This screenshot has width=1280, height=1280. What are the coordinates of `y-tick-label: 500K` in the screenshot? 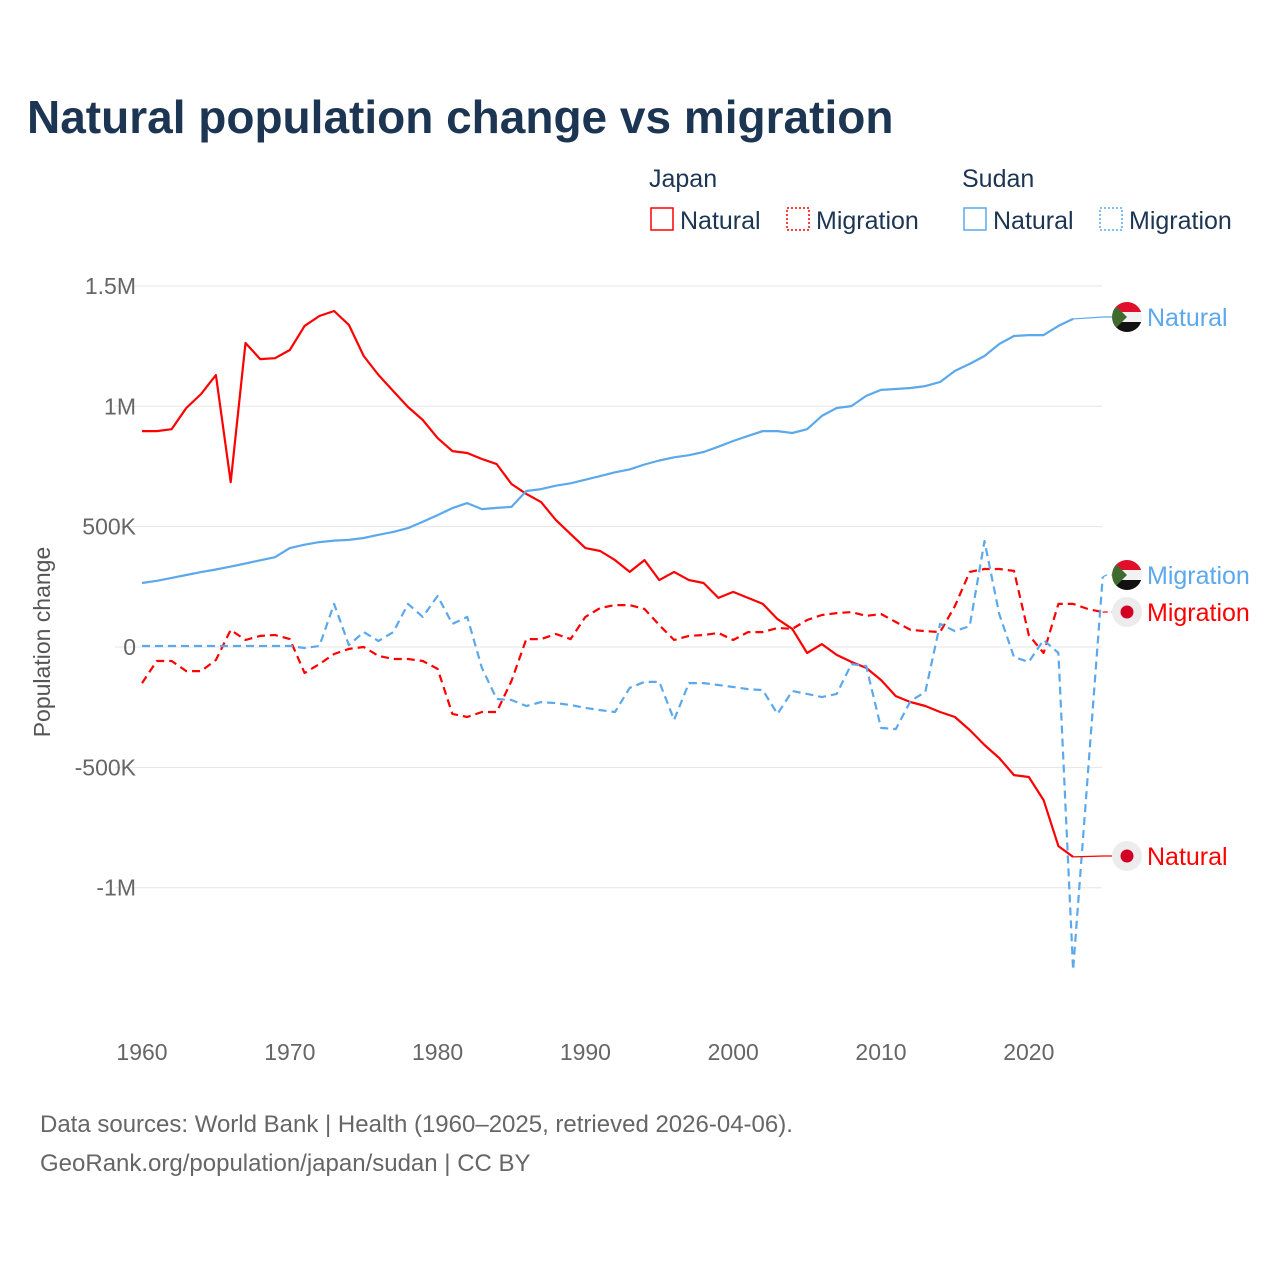 It's located at (109, 527).